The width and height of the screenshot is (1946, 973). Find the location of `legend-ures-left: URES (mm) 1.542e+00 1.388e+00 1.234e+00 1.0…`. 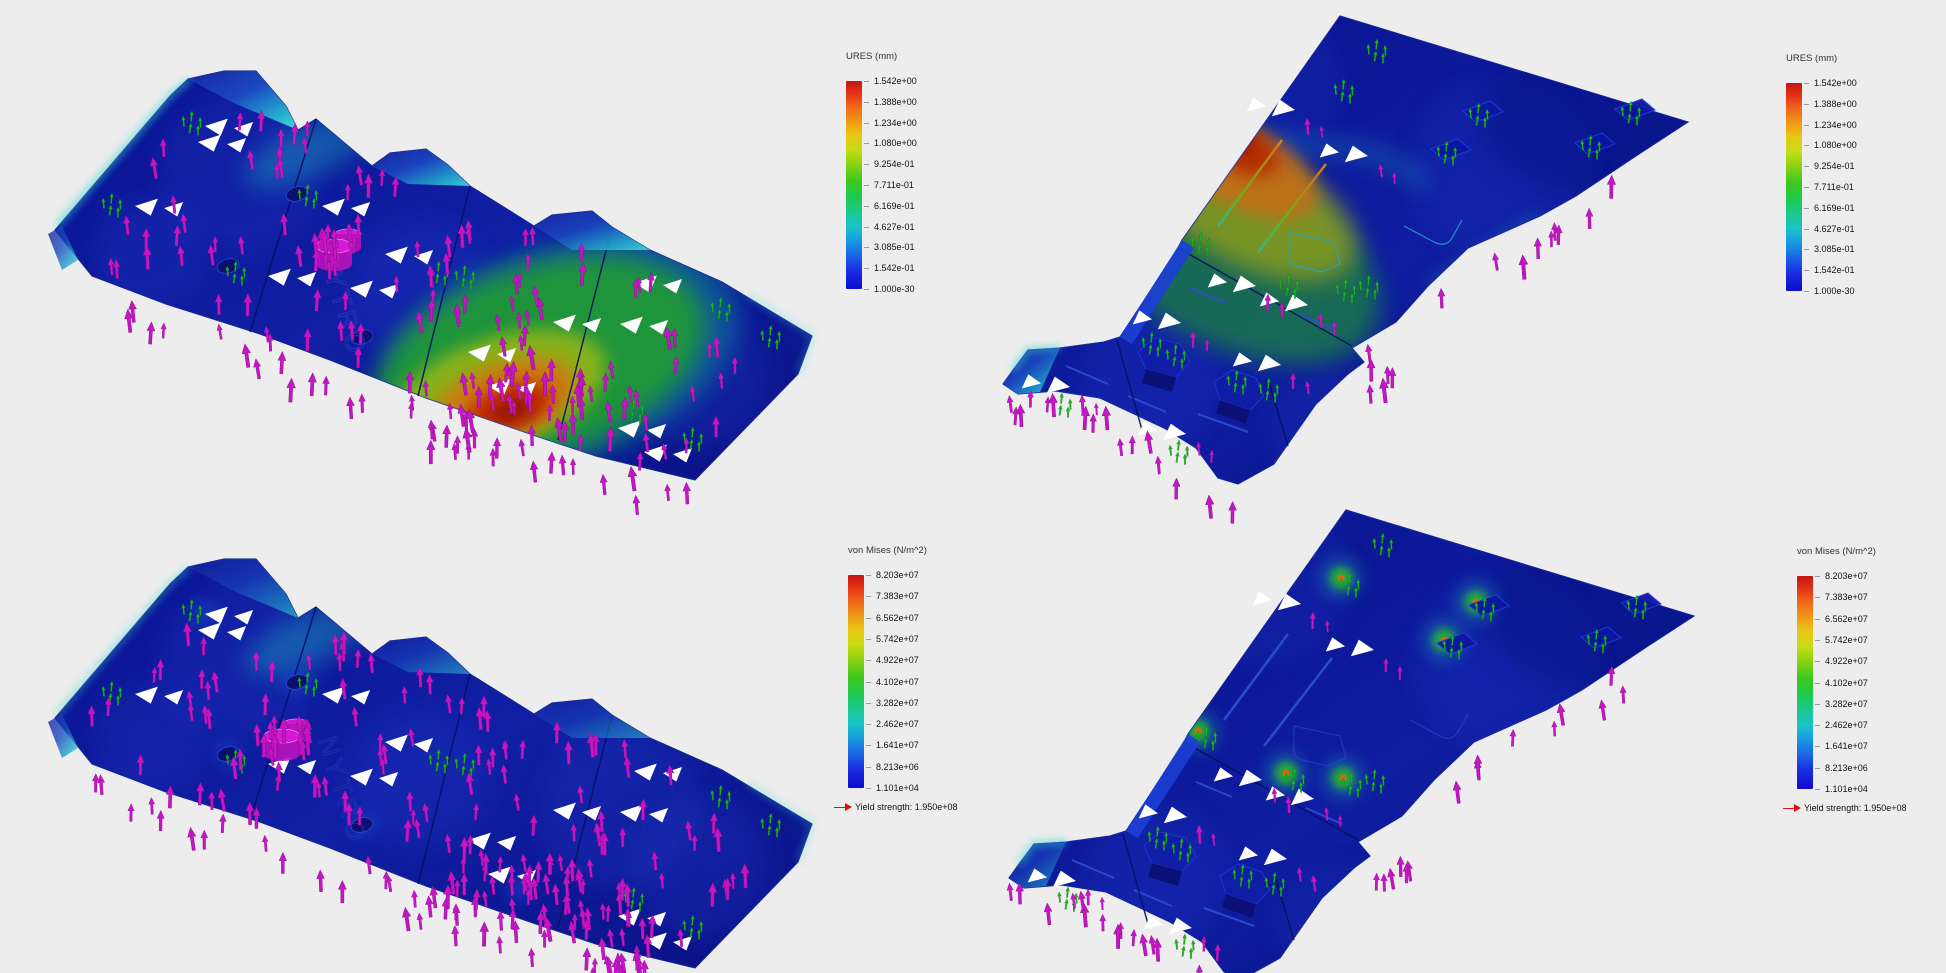

legend-ures-left: URES (mm) 1.542e+00 1.388e+00 1.234e+00 1.0… is located at coordinates (890, 172).